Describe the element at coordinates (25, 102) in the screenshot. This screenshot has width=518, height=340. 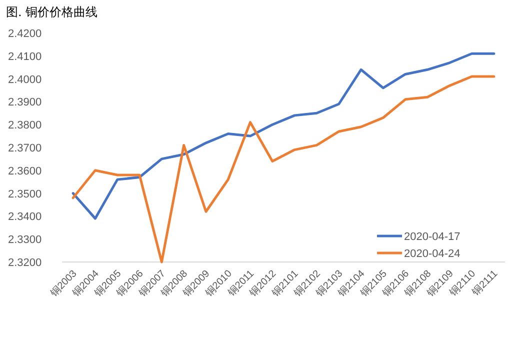
I see `y-tick-label: 2.3900` at that location.